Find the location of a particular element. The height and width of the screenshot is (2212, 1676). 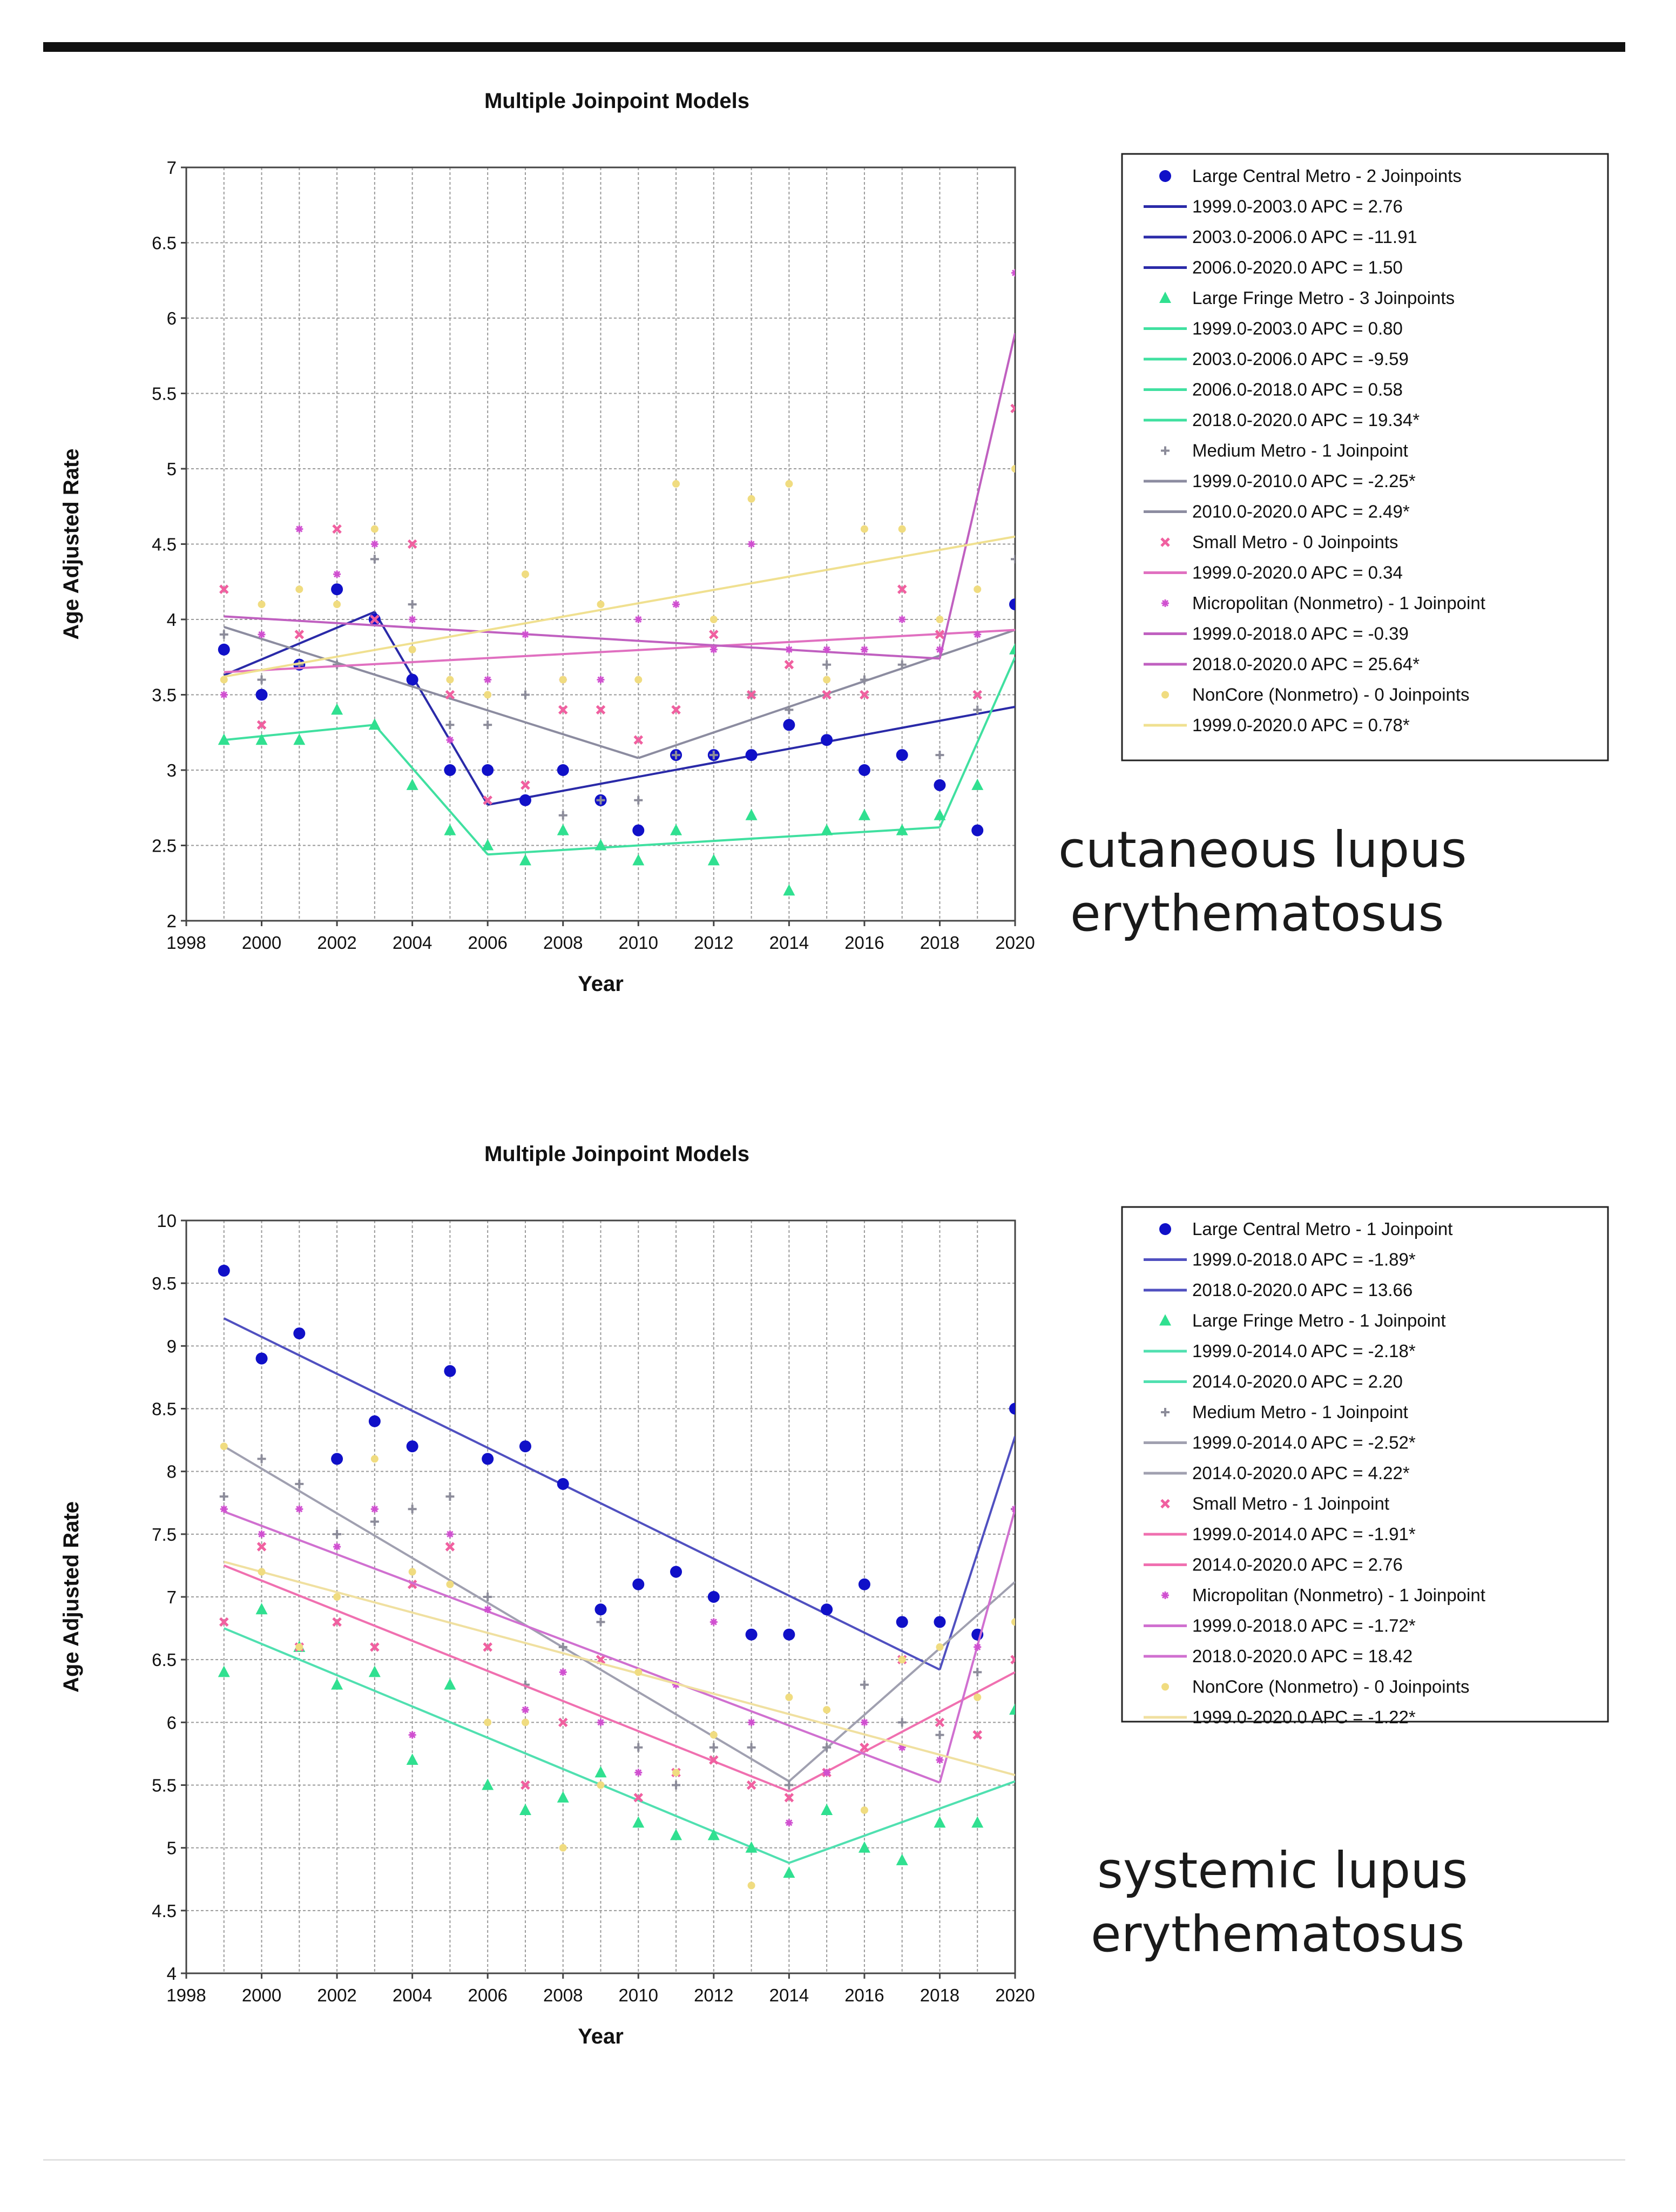

cle-caption-line-2: erythematosus is located at coordinates (1257, 913).